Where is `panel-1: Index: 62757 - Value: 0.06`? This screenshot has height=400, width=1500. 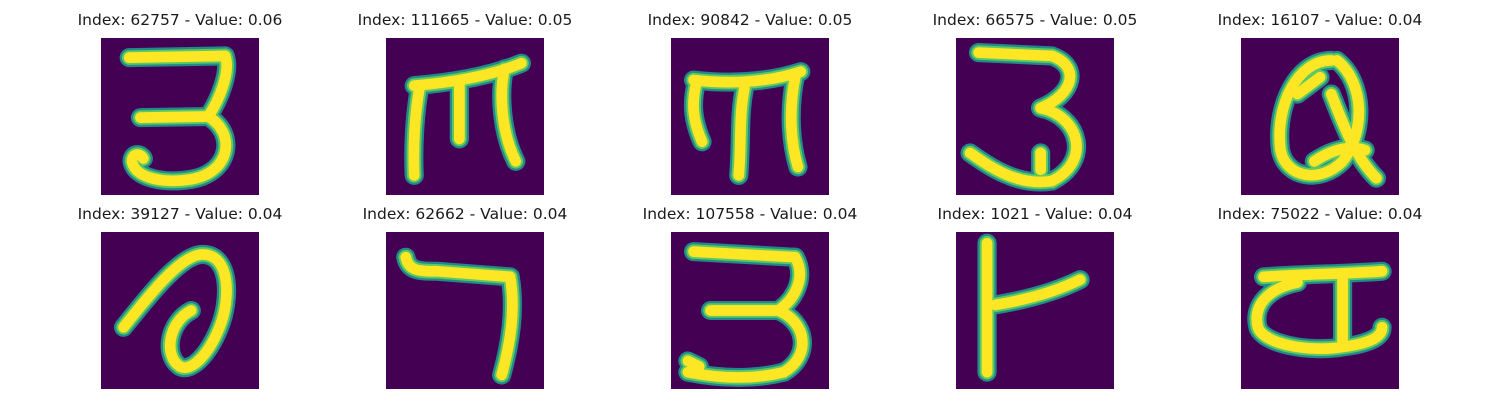 panel-1: Index: 62757 - Value: 0.06 is located at coordinates (180, 103).